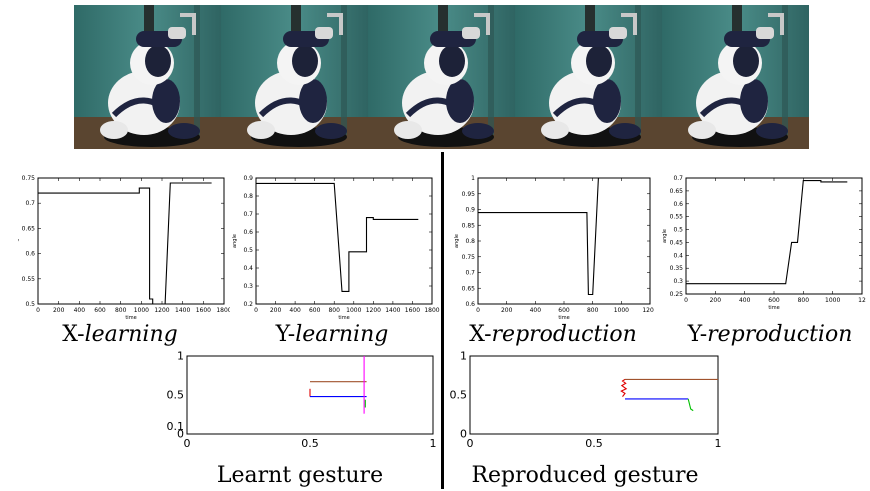 This screenshot has width=870, height=491. Describe the element at coordinates (176, 395) in the screenshot. I see `learnt-gesture-ytick-label: 0.5` at that location.